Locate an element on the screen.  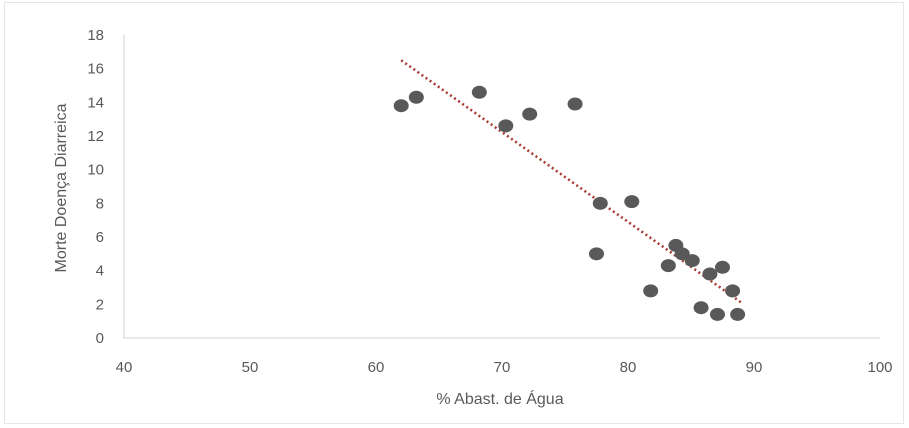
y-tick-label: 16 is located at coordinates (95, 69).